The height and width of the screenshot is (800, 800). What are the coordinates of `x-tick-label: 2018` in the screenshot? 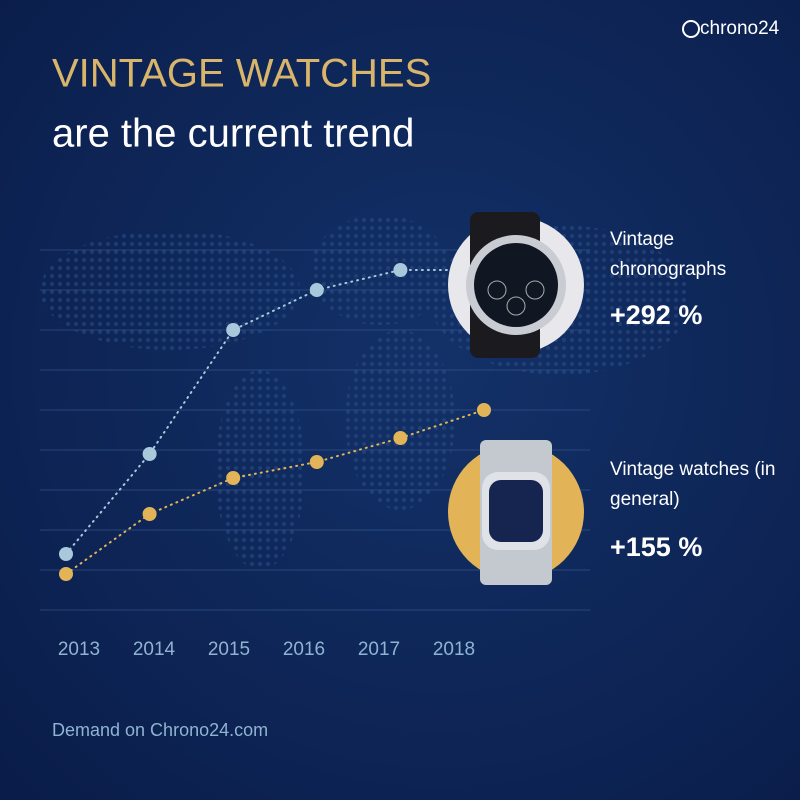 It's located at (454, 649).